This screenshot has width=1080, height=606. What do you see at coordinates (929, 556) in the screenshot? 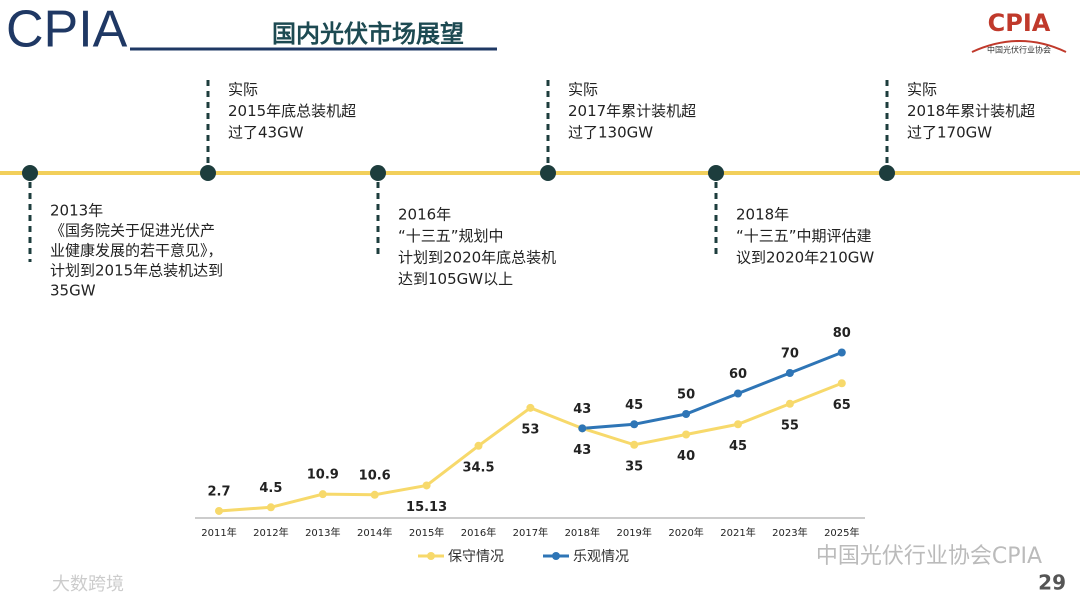
I see `watermark: 中国光伏行业协会CPIA` at bounding box center [929, 556].